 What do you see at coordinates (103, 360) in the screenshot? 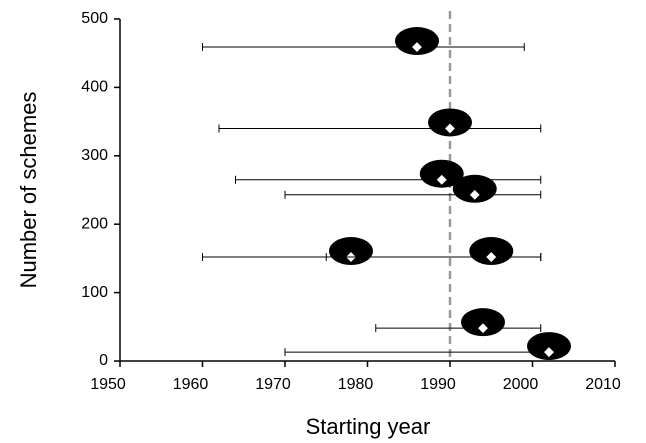
I see `y-tick-label: 0` at bounding box center [103, 360].